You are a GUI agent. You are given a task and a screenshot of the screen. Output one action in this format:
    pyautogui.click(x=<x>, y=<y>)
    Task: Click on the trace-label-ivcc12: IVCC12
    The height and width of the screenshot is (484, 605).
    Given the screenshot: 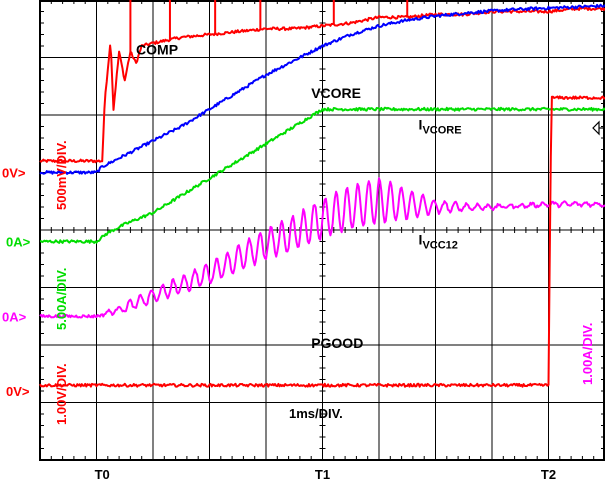 What is the action you would take?
    pyautogui.click(x=438, y=241)
    